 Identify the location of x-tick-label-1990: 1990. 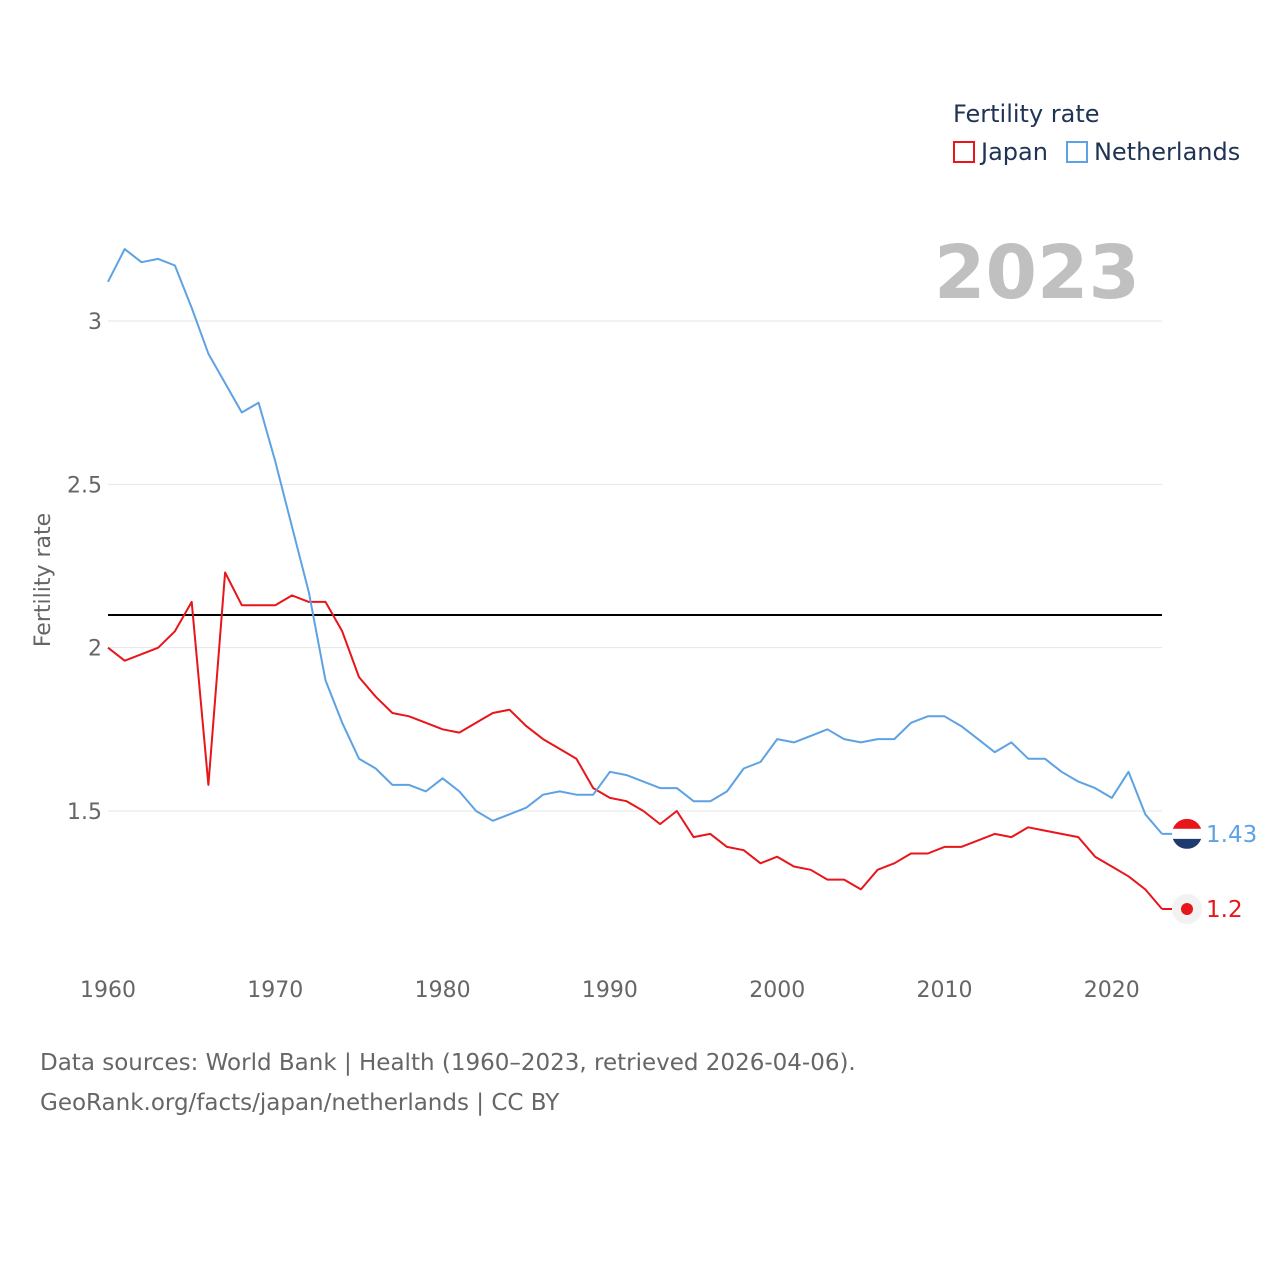
(610, 990).